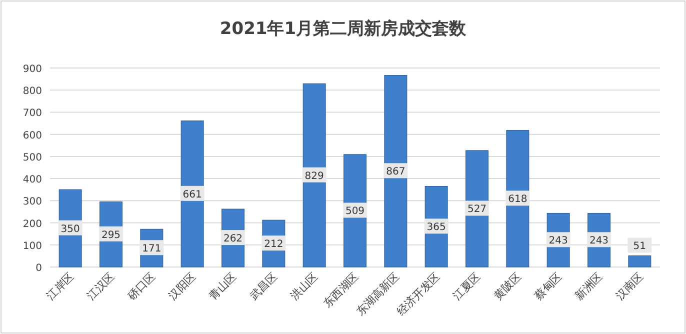 This screenshot has width=686, height=334. I want to click on data-label: 51, so click(639, 246).